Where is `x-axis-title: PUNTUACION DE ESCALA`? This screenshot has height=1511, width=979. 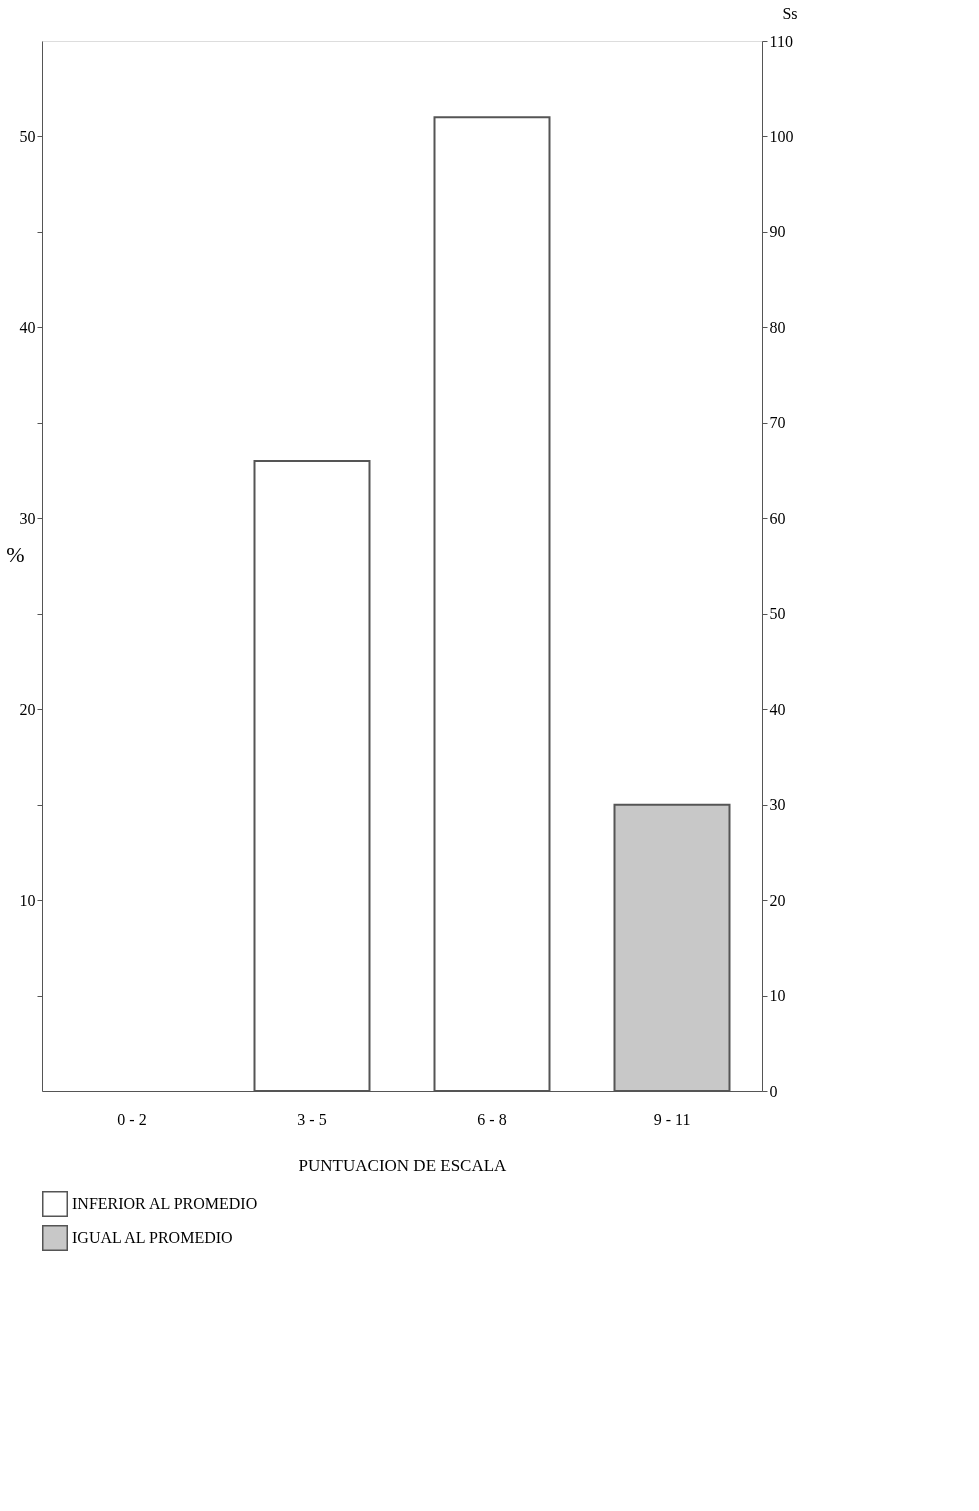
x-axis-title: PUNTUACION DE ESCALA is located at coordinates (403, 1165).